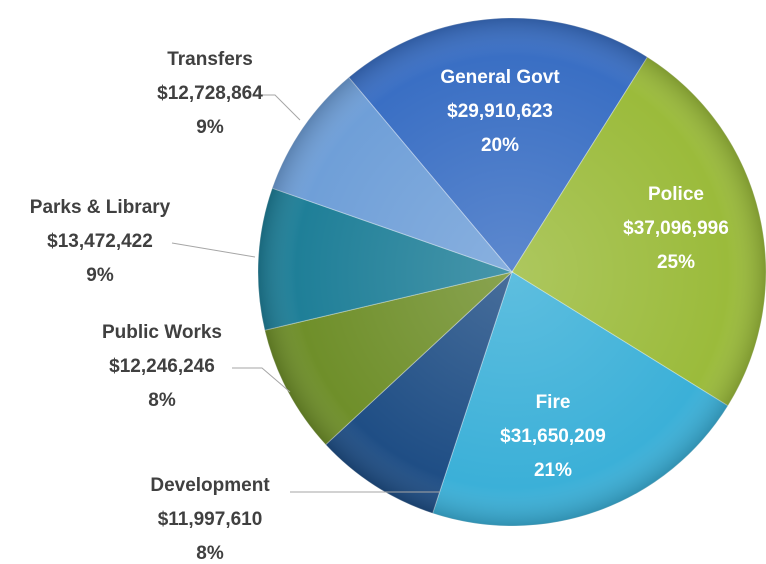 The image size is (766, 564). What do you see at coordinates (500, 77) in the screenshot?
I see `category-label: General Govt` at bounding box center [500, 77].